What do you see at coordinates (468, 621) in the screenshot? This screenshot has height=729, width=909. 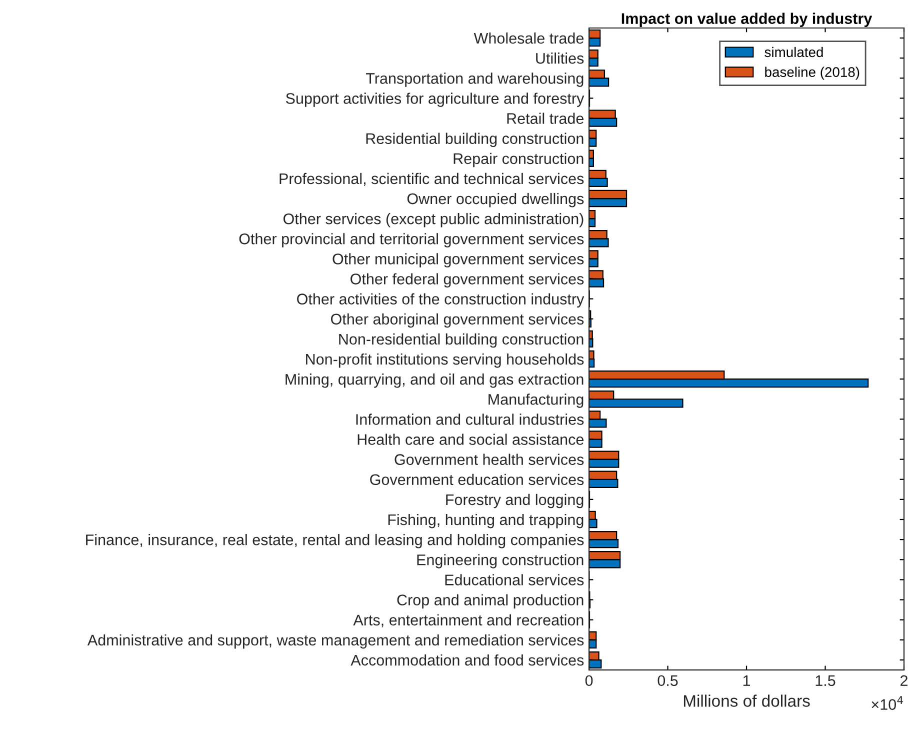 I see `y-tick-label: Arts, entertainment and recreation` at bounding box center [468, 621].